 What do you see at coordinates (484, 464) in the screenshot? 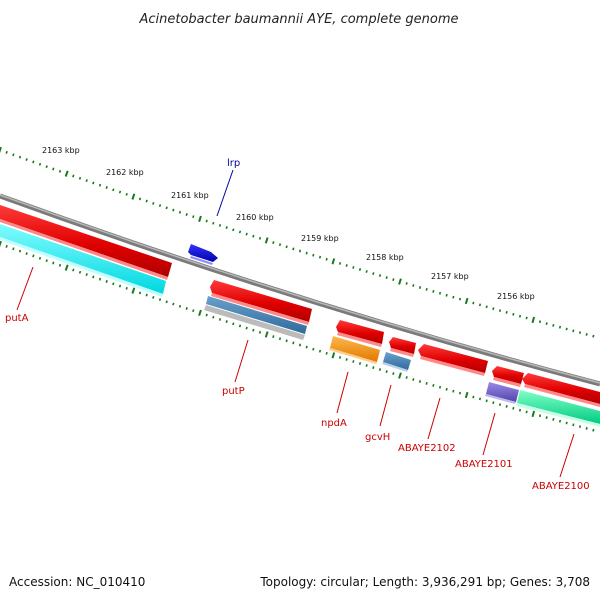
I see `gene-label-ABAYE2101: ABAYE2101` at bounding box center [484, 464].